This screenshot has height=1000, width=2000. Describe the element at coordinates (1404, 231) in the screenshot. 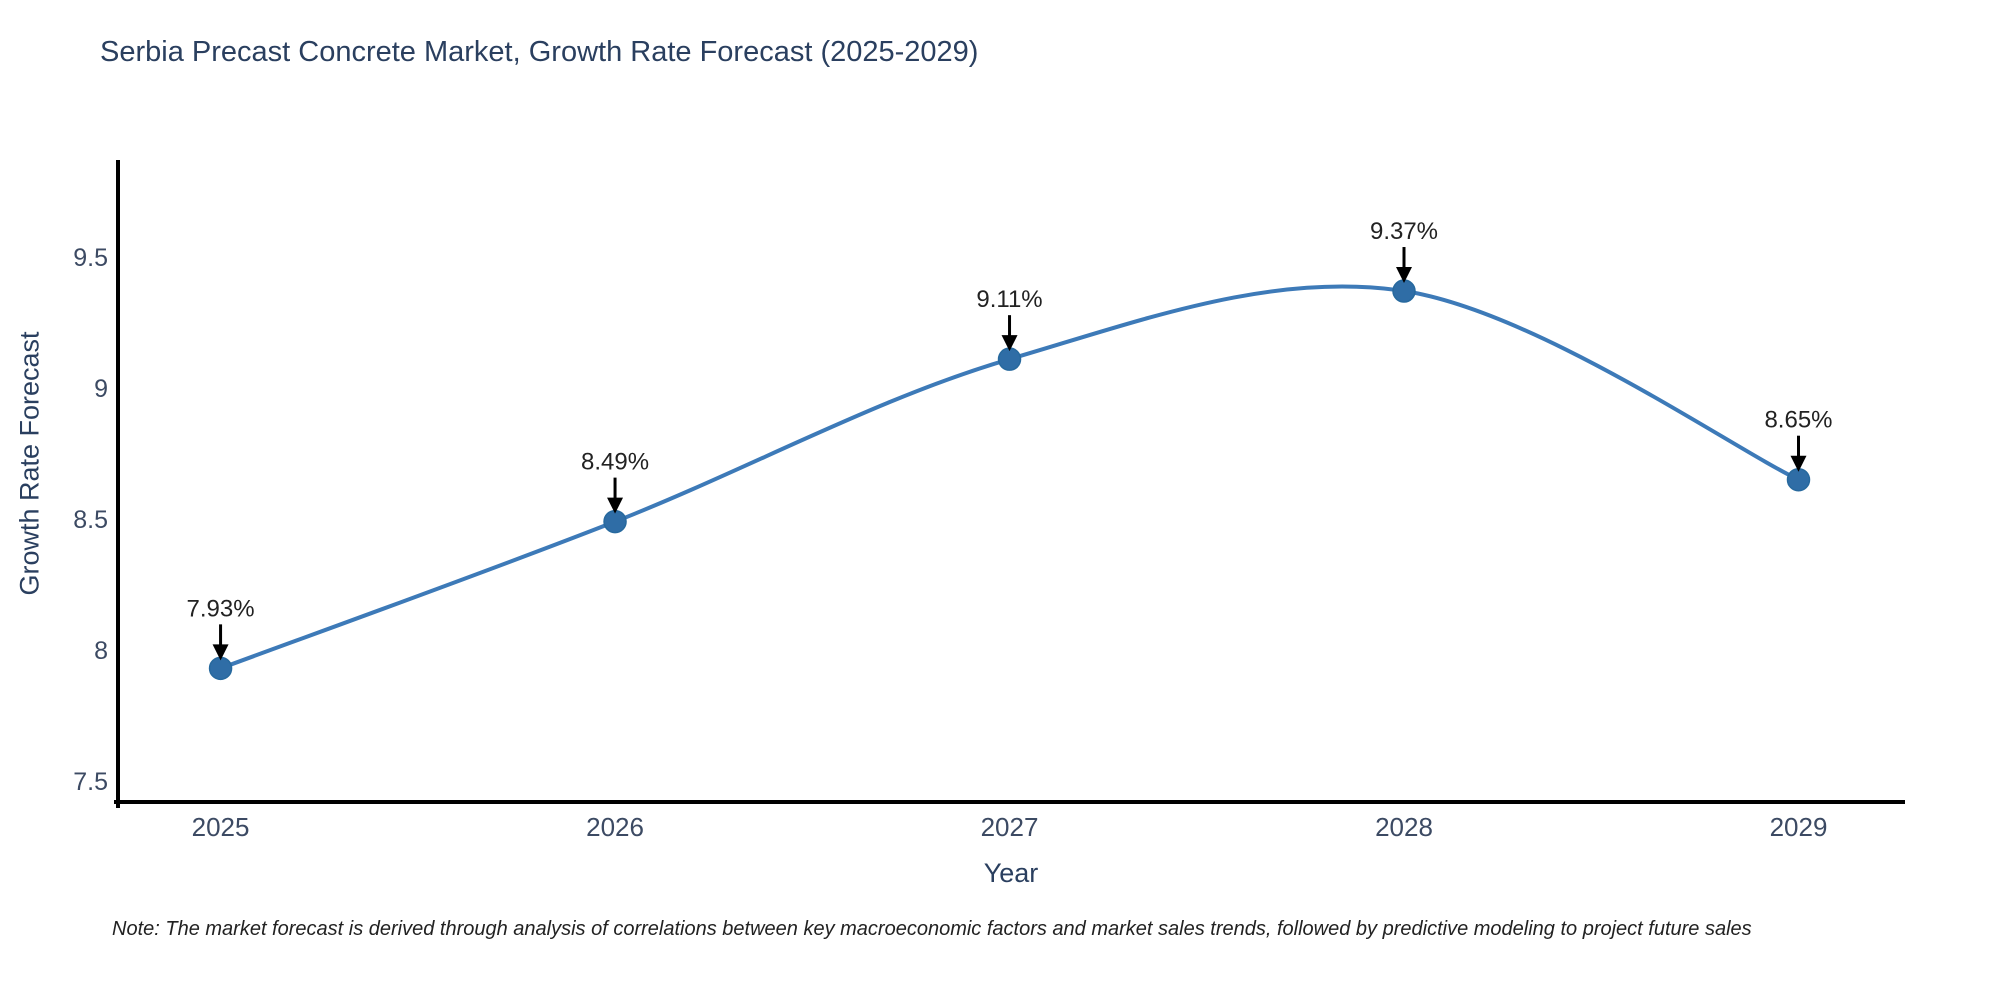

I see `annotation-label: 9.37%` at that location.